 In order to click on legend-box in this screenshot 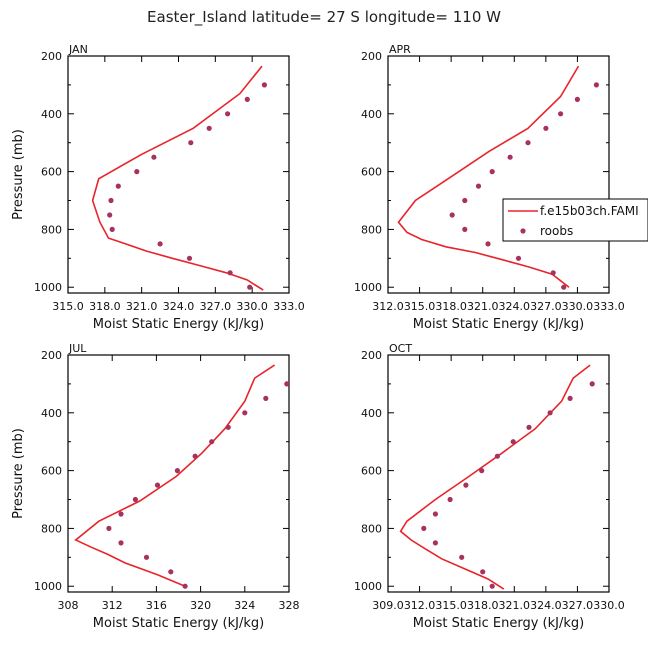, I will do `click(575, 220)`.